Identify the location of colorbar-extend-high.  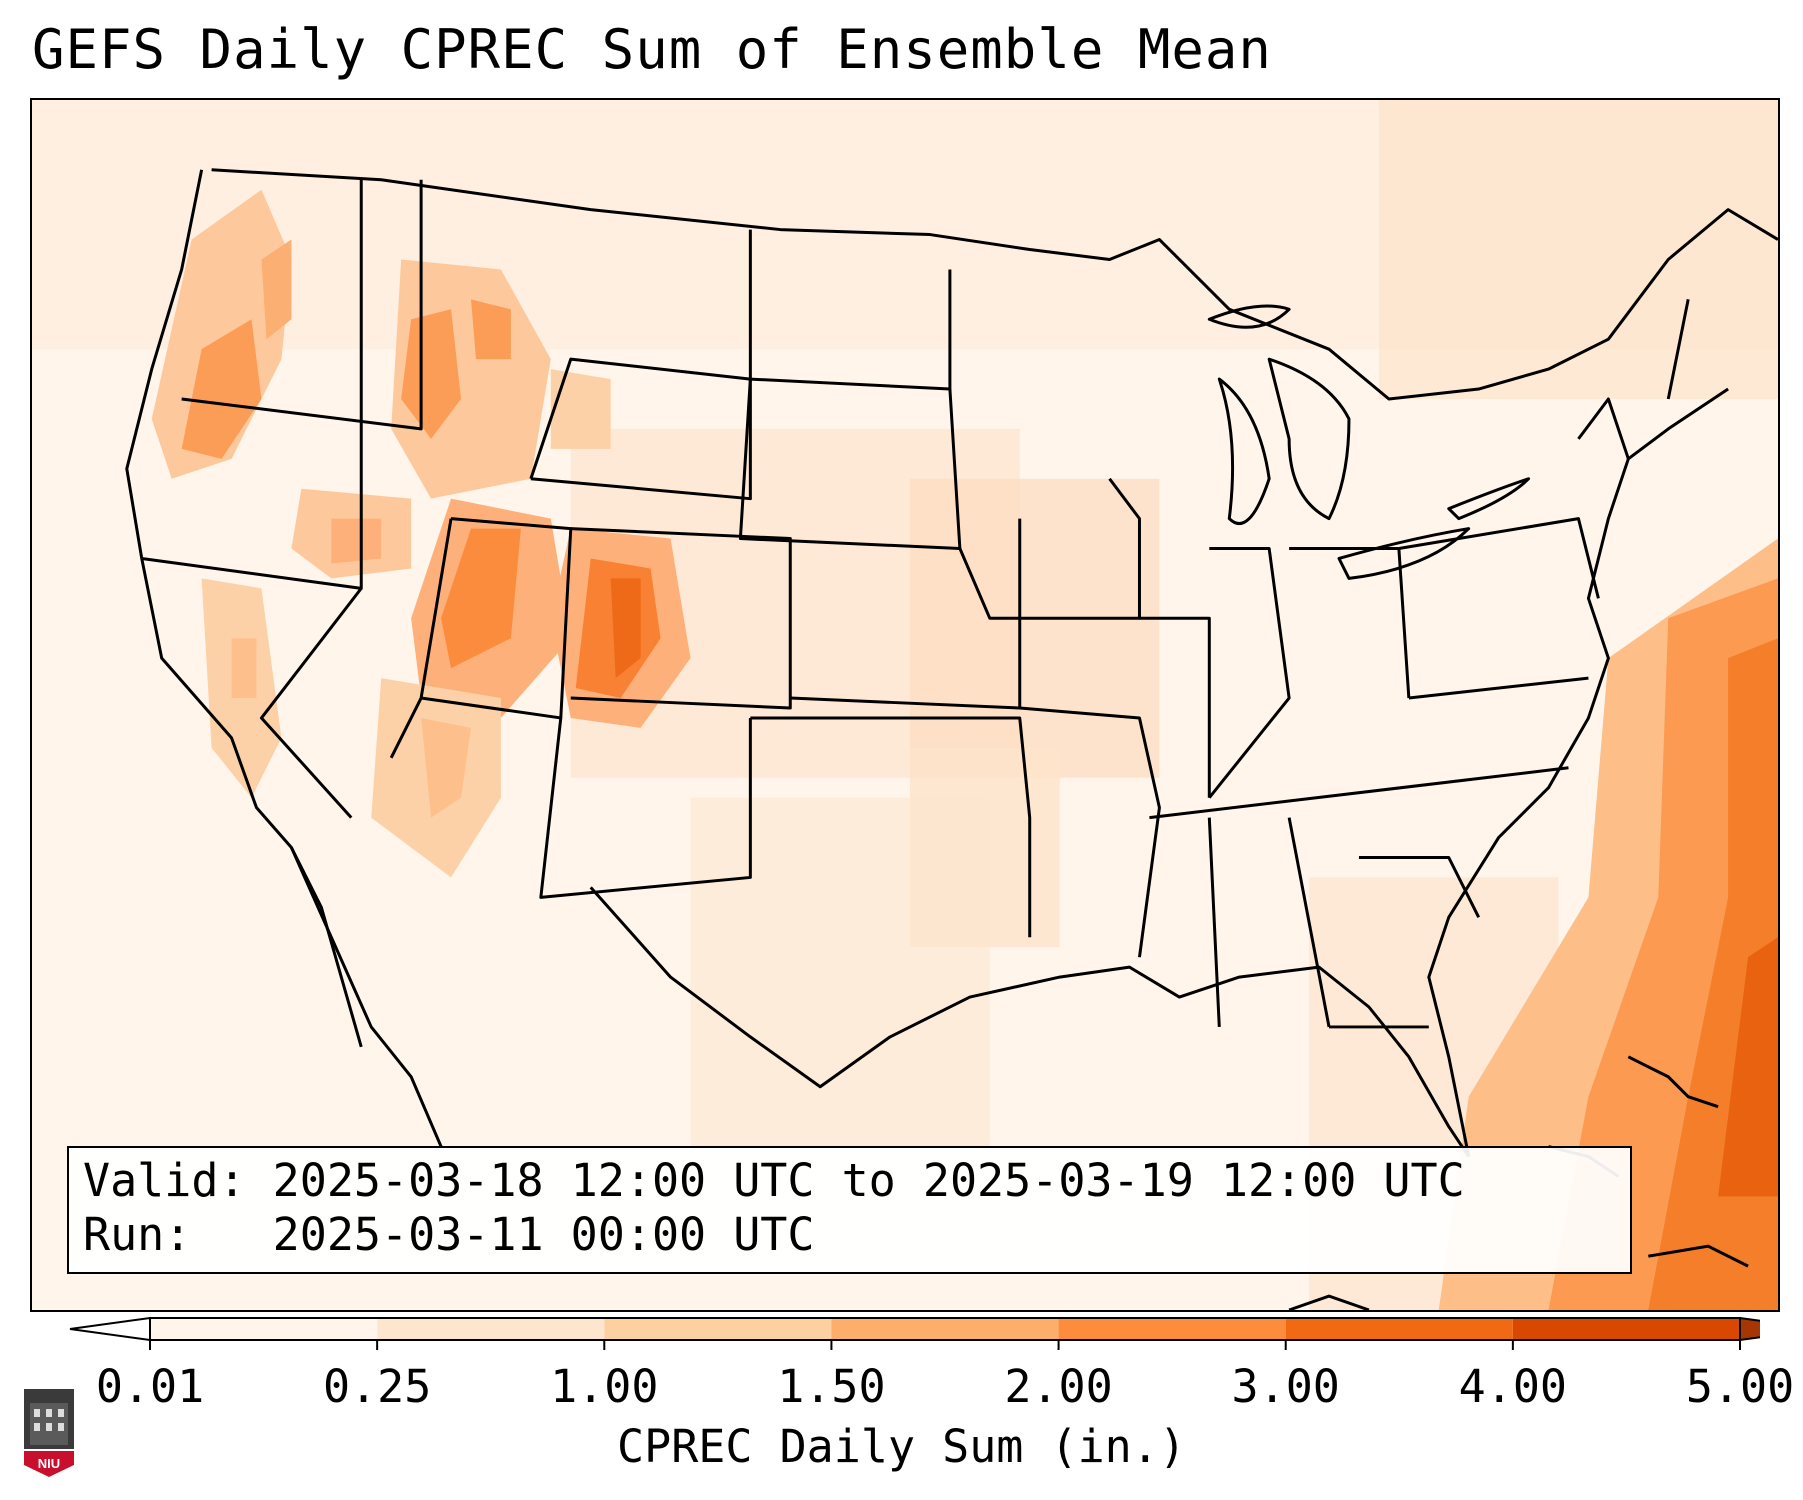
(1749, 1329).